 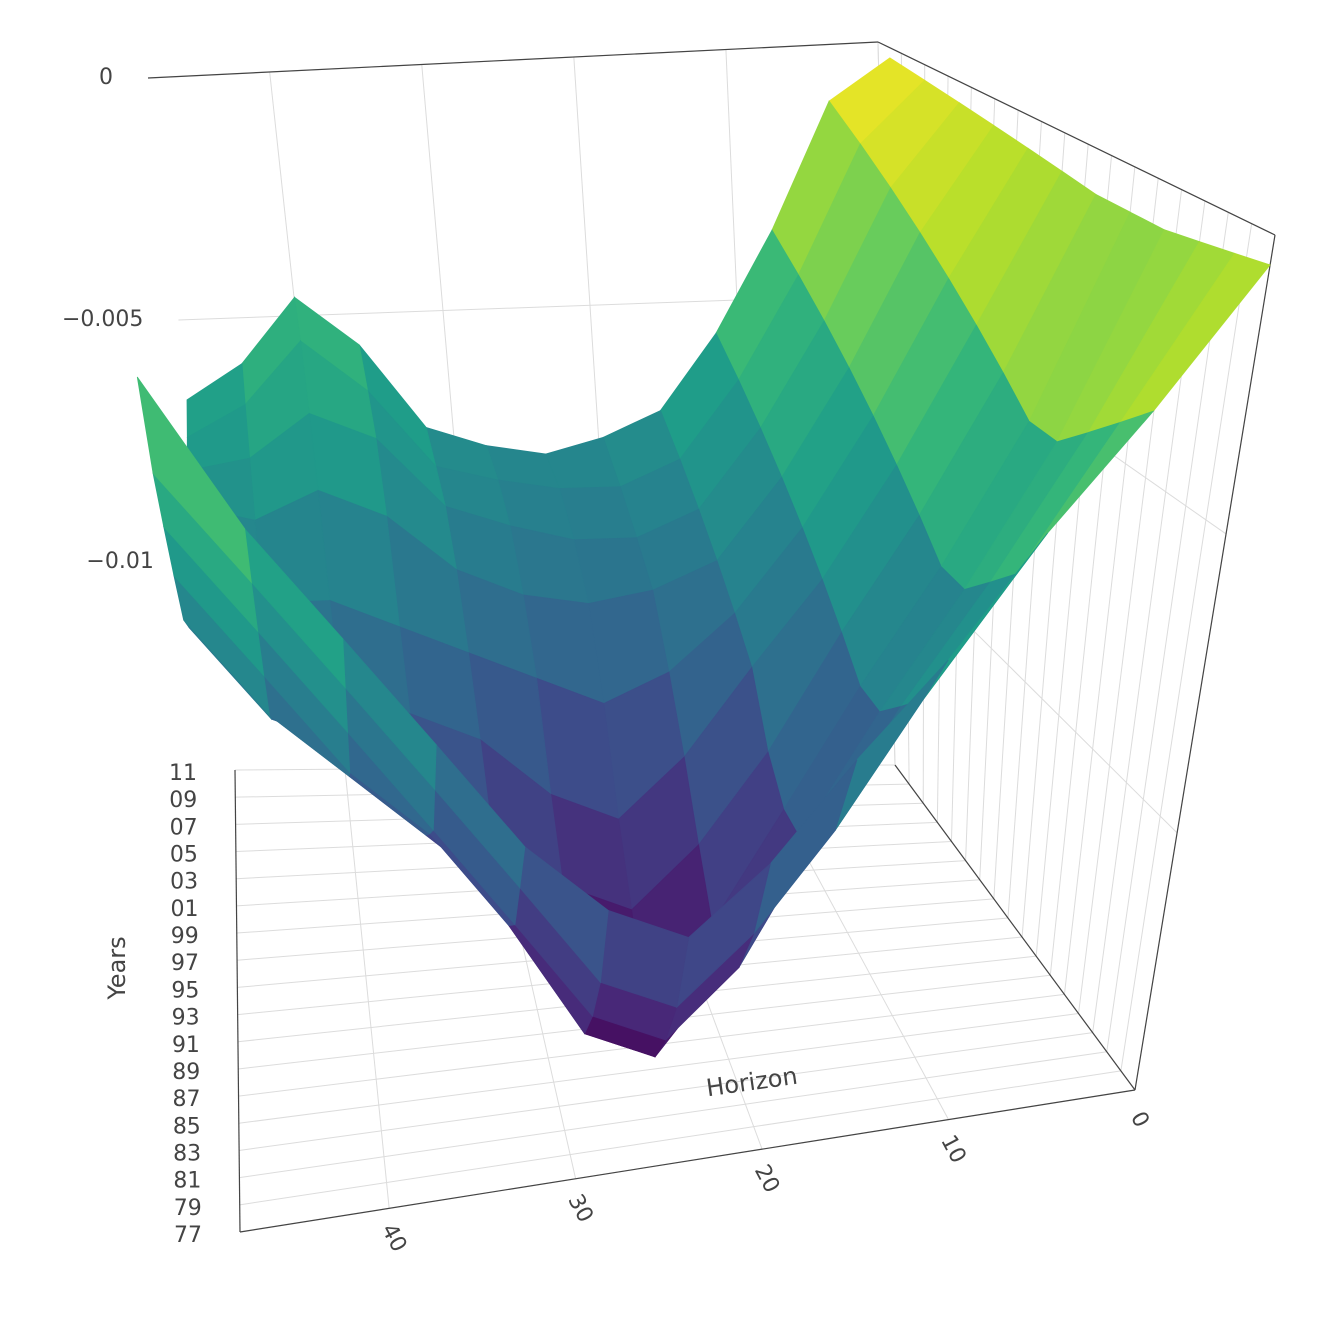 What do you see at coordinates (187, 1153) in the screenshot?
I see `y-tick-label: 83` at bounding box center [187, 1153].